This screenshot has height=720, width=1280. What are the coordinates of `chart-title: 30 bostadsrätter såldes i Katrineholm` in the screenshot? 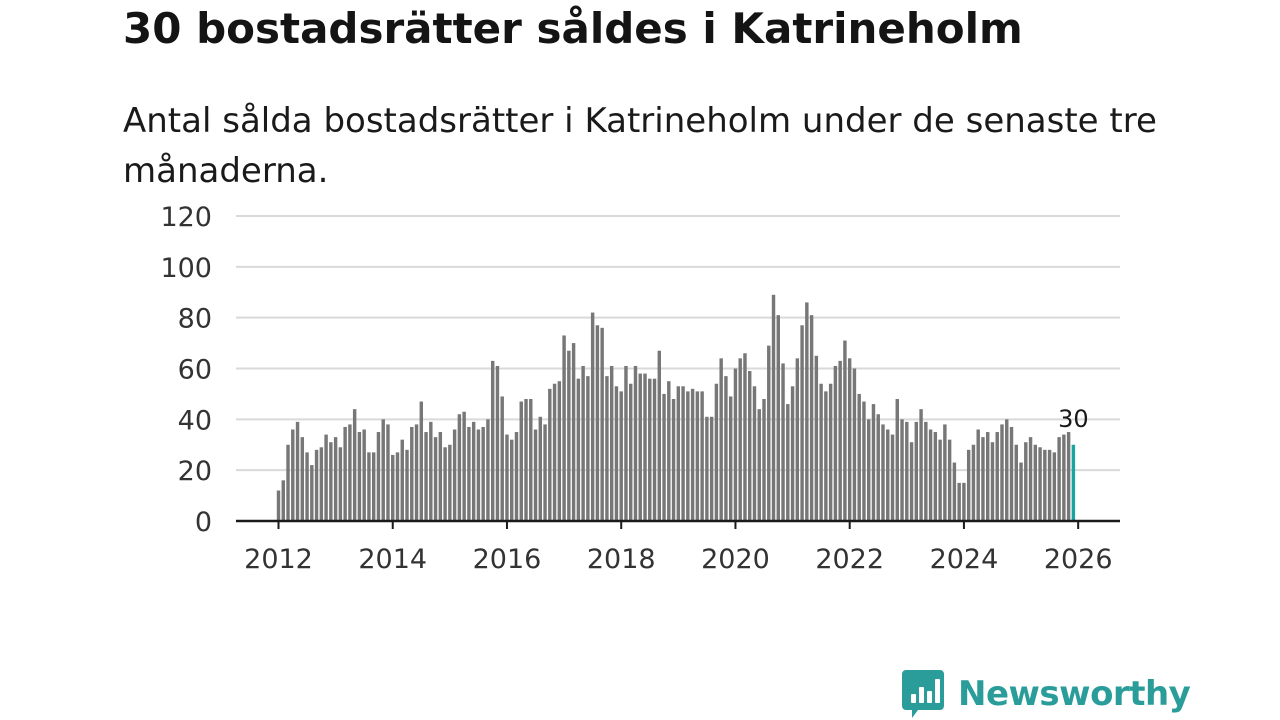 It's located at (573, 28).